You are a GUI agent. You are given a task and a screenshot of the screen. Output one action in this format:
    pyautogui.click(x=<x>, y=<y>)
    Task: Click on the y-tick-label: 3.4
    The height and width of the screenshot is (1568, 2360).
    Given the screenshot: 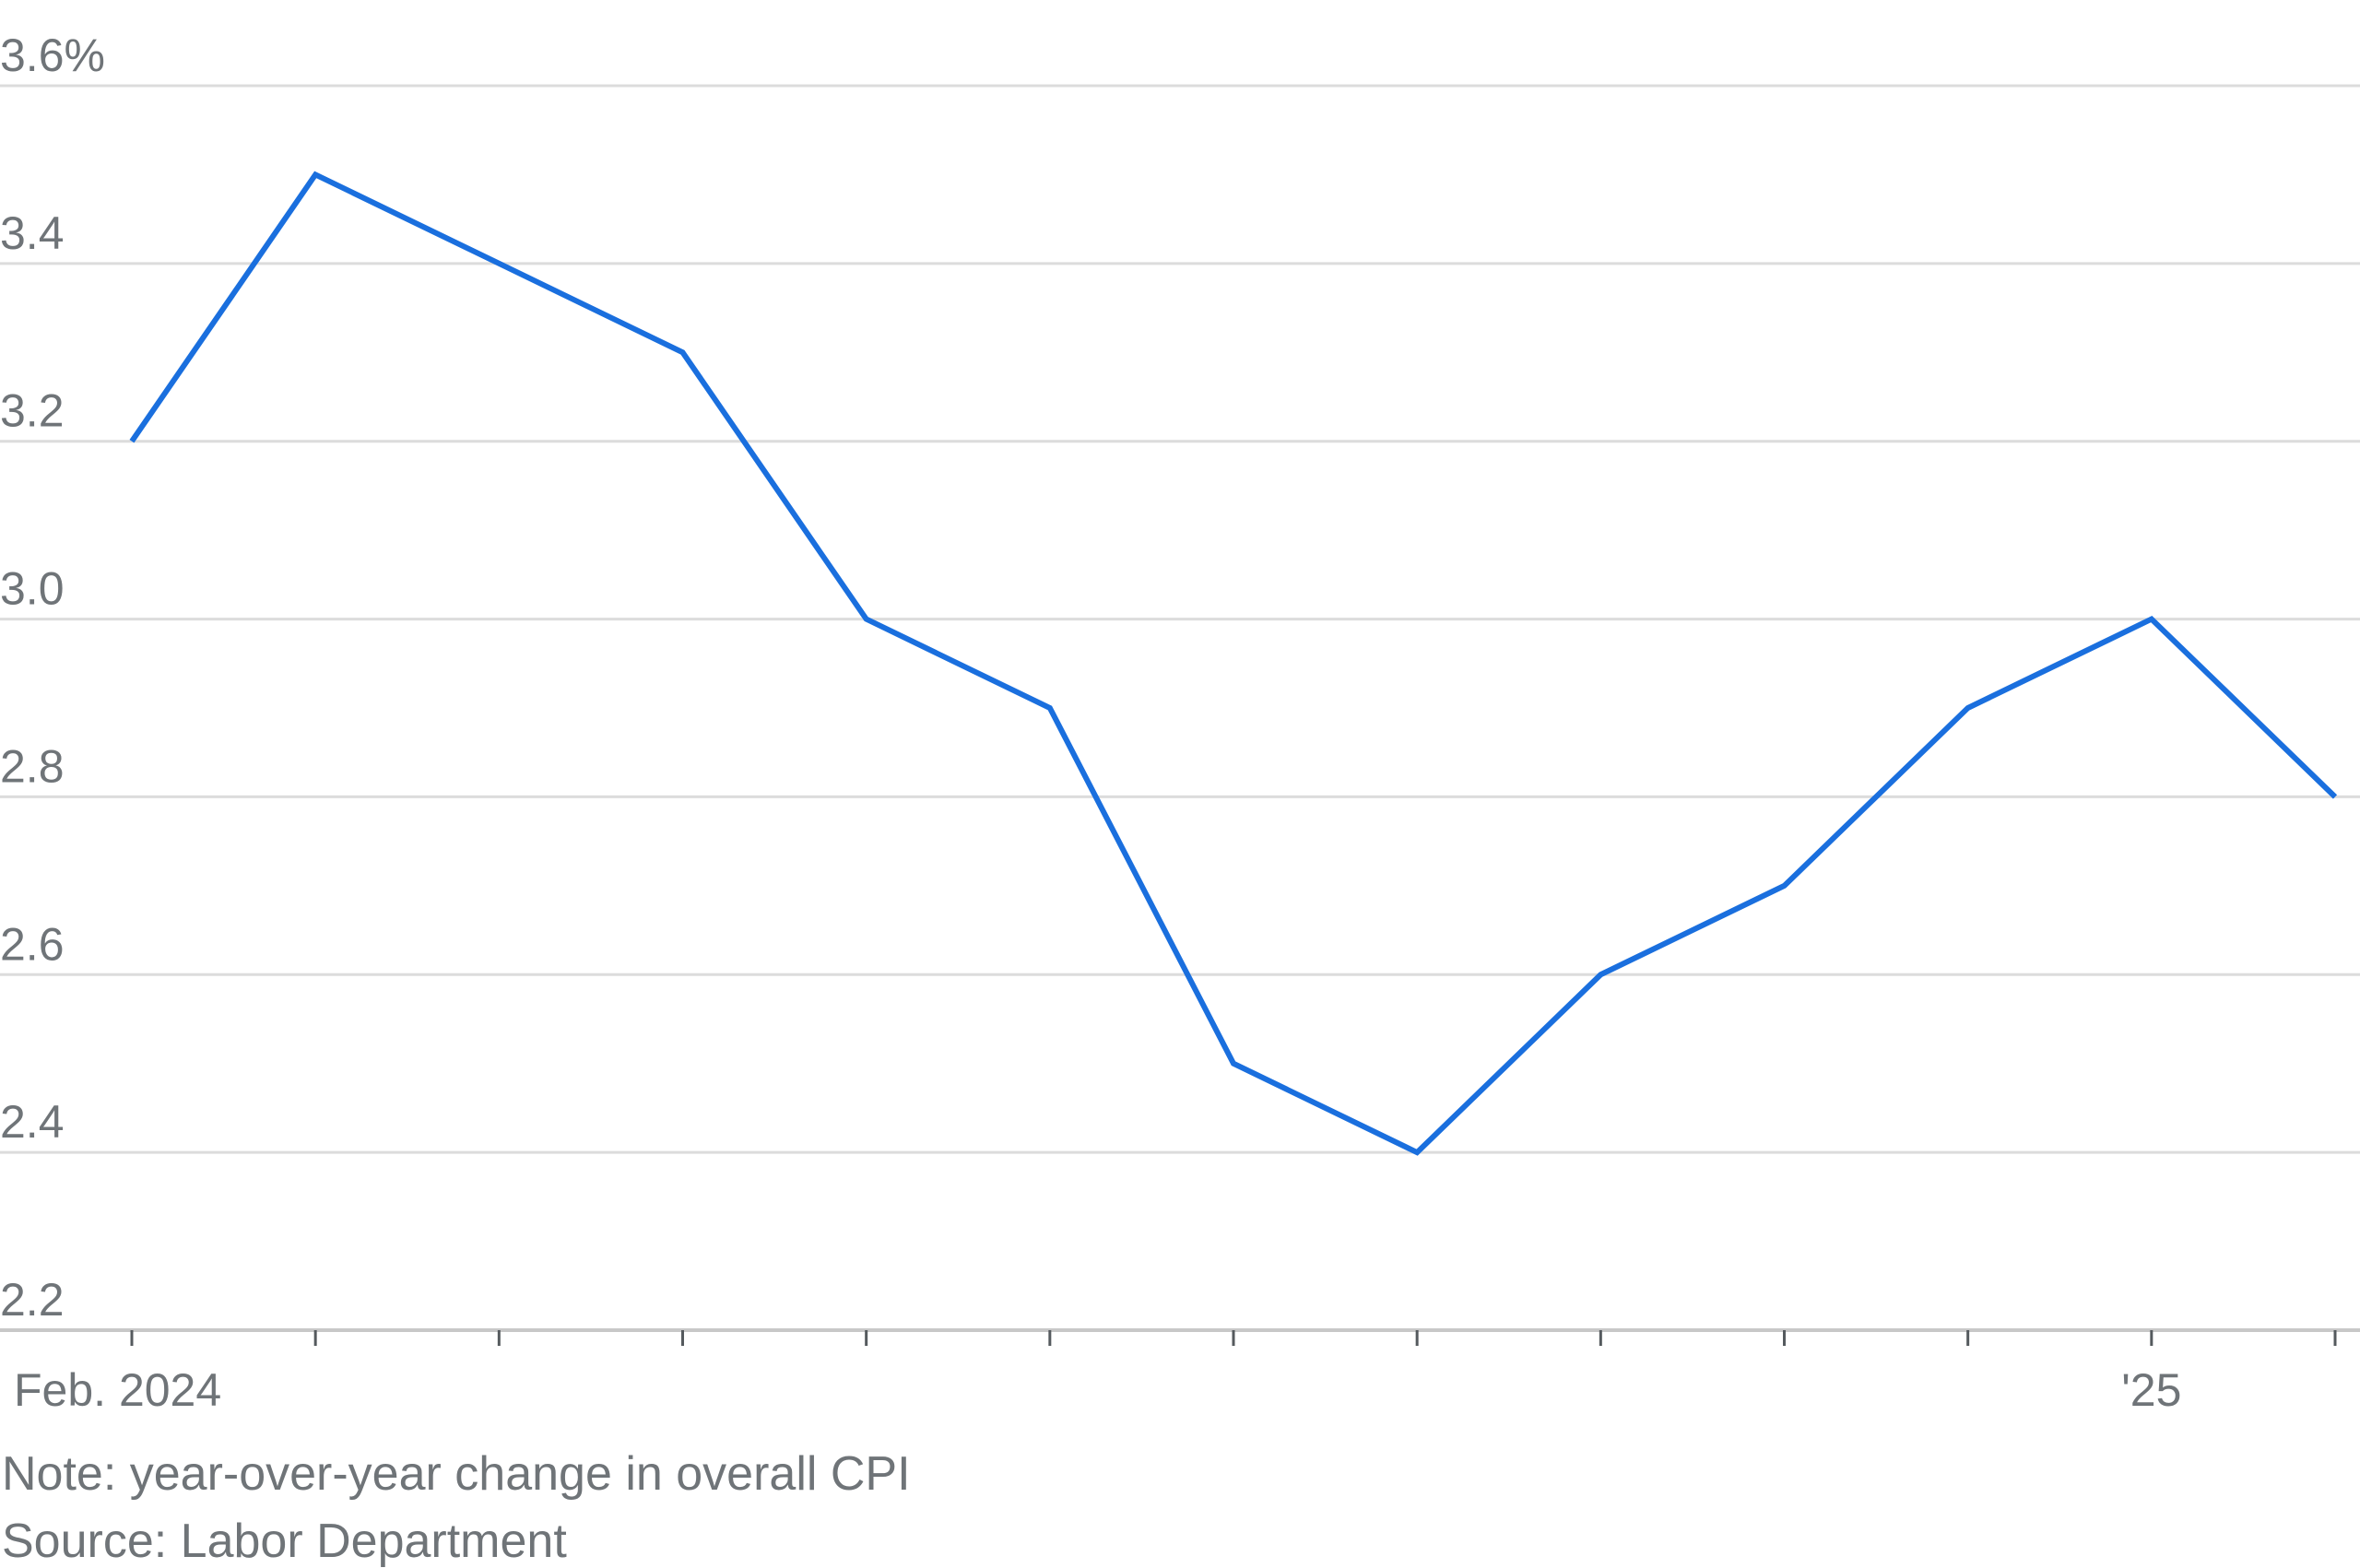 What is the action you would take?
    pyautogui.click(x=32, y=233)
    